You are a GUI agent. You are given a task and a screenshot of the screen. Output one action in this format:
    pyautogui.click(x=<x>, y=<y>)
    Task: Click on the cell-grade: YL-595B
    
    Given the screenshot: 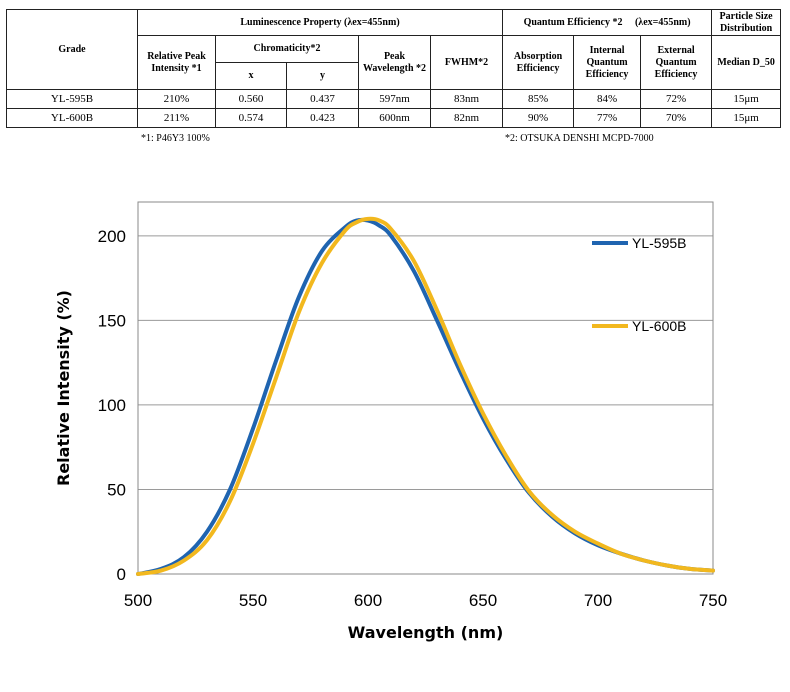 What is the action you would take?
    pyautogui.click(x=72, y=99)
    